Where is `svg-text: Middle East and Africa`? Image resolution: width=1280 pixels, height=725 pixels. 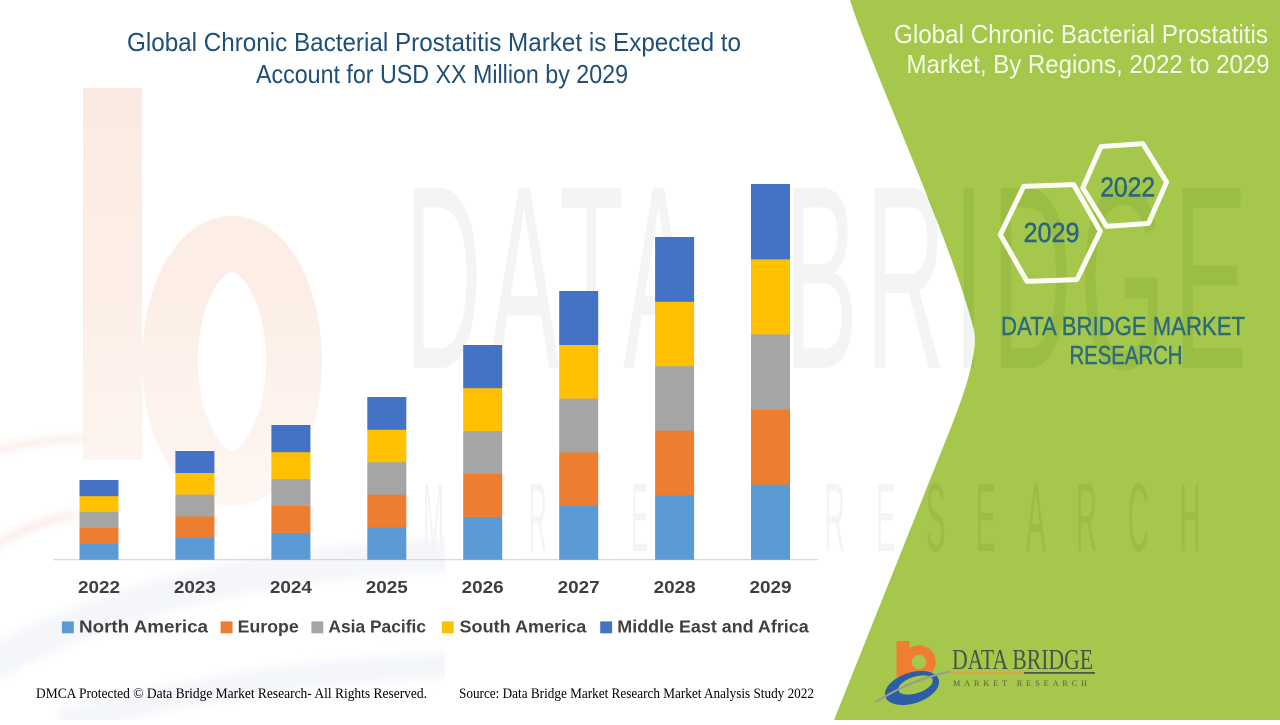
svg-text: Middle East and Africa is located at coordinates (713, 627).